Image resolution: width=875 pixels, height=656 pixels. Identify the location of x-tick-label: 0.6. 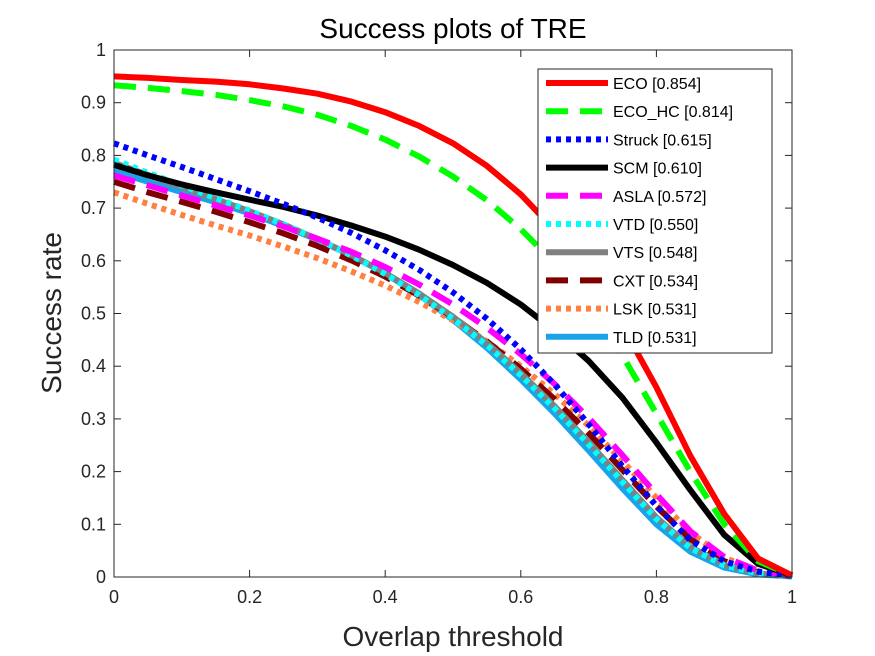
(520, 597).